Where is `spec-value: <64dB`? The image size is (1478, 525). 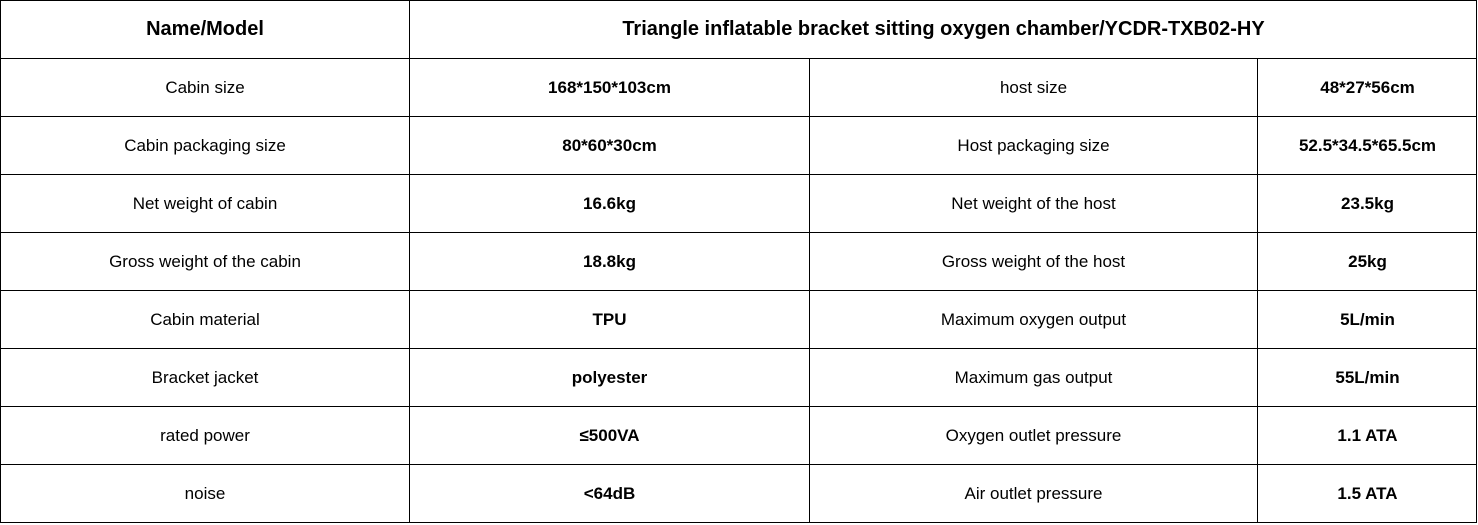 spec-value: <64dB is located at coordinates (609, 493).